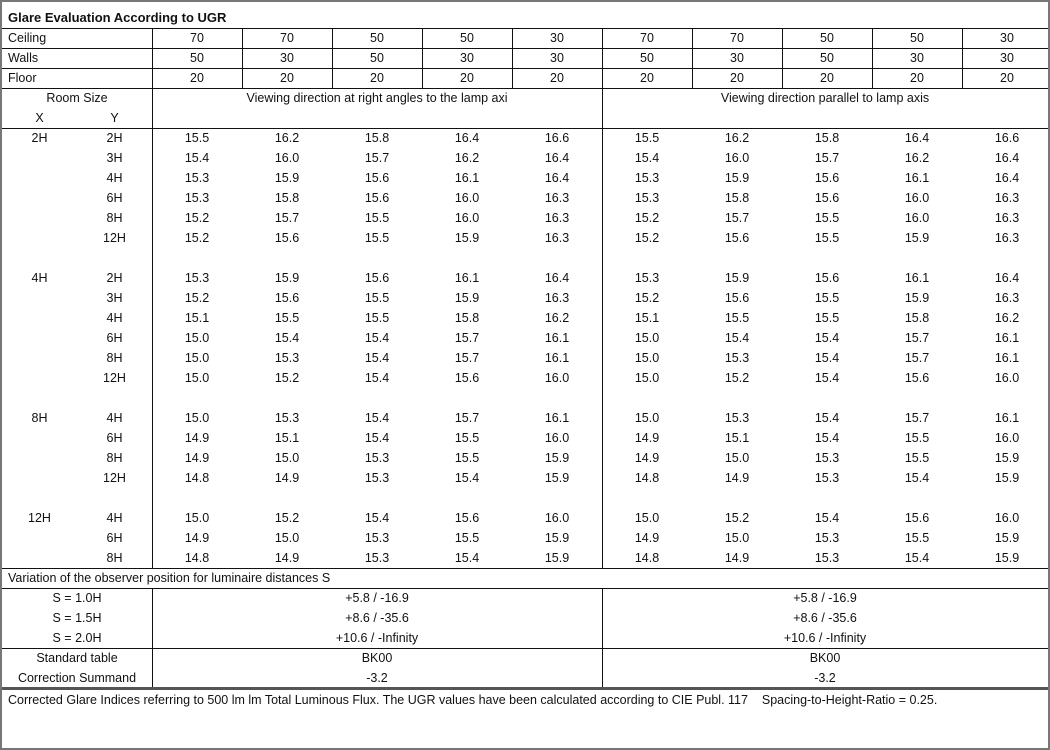  What do you see at coordinates (114, 338) in the screenshot?
I see `room-y: 6H` at bounding box center [114, 338].